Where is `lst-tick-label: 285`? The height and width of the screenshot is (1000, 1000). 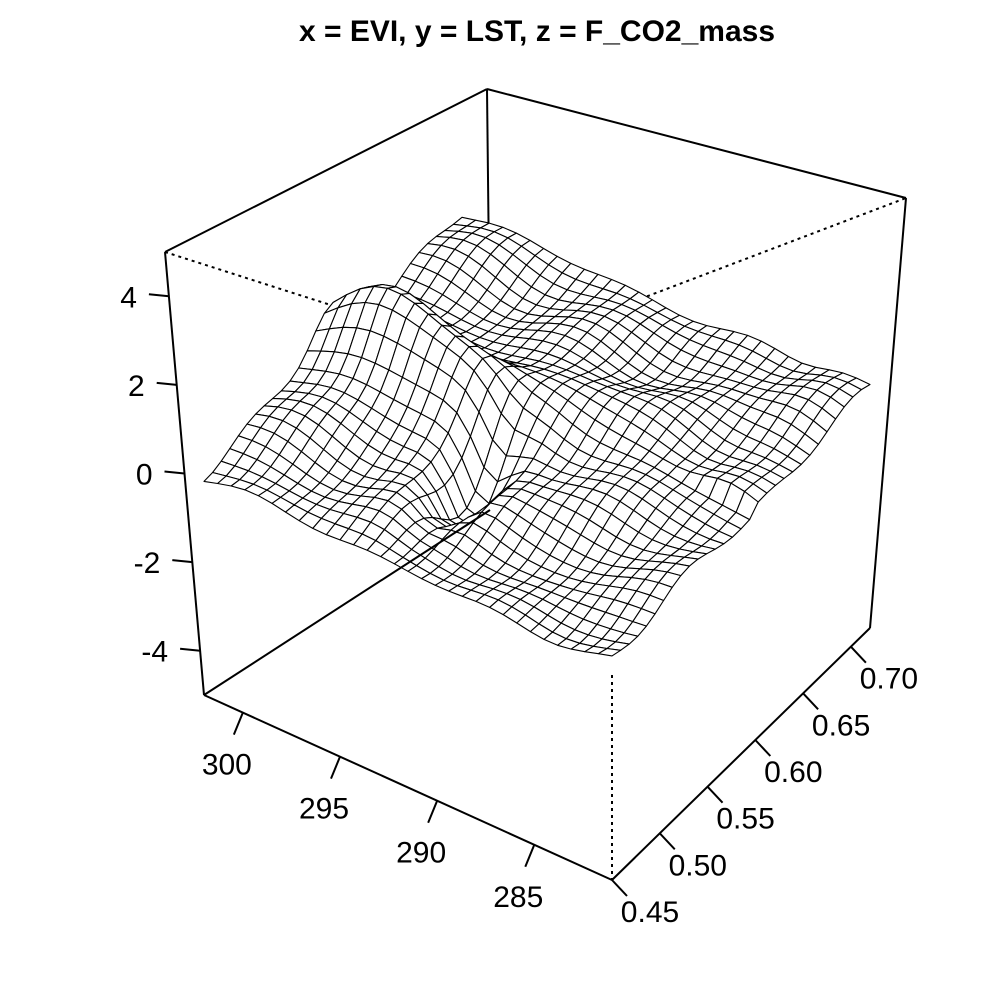
lst-tick-label: 285 is located at coordinates (518, 897).